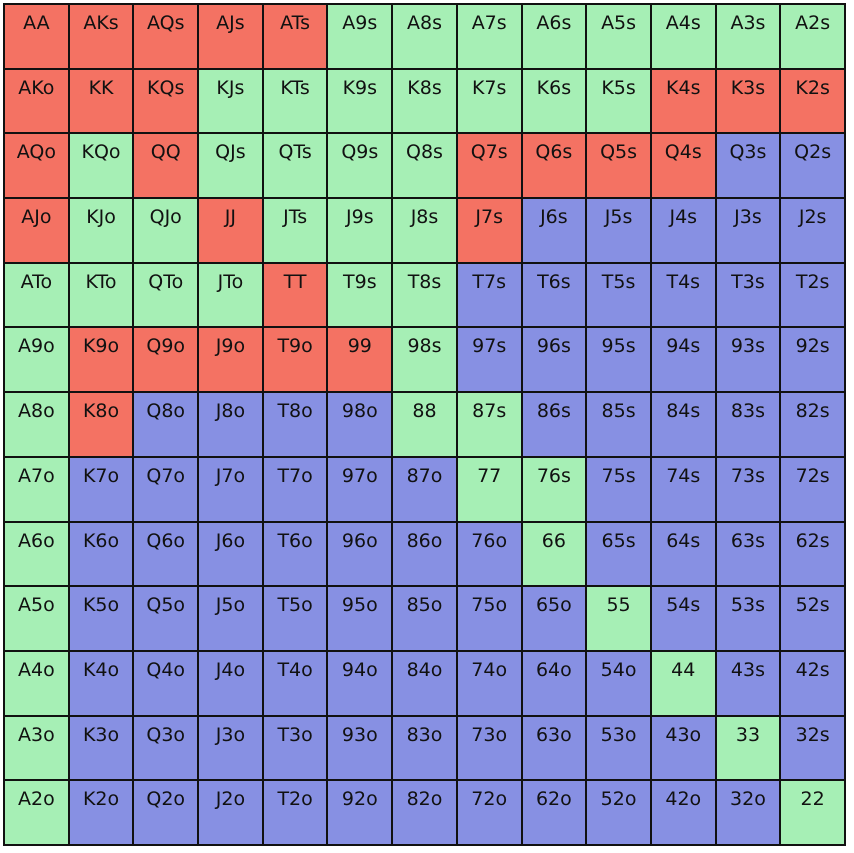 The height and width of the screenshot is (853, 854). Describe the element at coordinates (555, 231) in the screenshot. I see `hand-cell-j6s: J6s` at that location.